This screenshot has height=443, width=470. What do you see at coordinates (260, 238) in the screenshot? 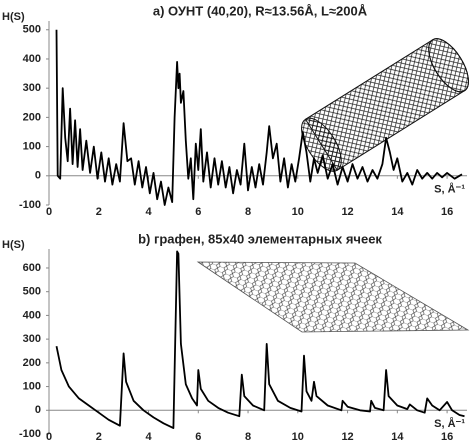
I see `chart-title: b) графен, 85х40 элементарных ячеек` at bounding box center [260, 238].